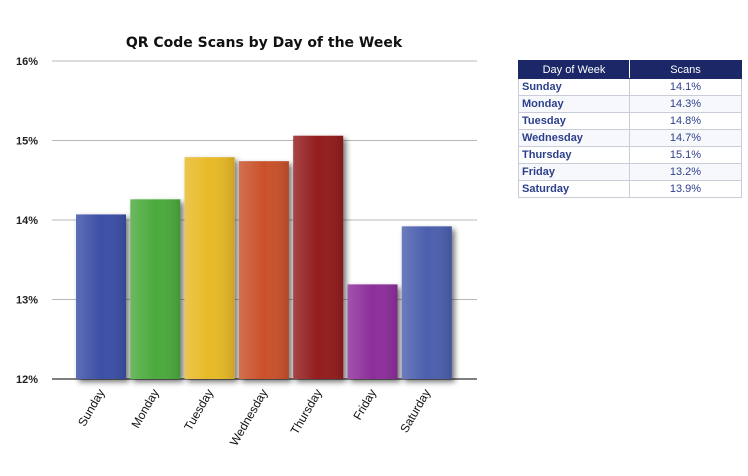  I want to click on x-tick-label: Thursday, so click(306, 412).